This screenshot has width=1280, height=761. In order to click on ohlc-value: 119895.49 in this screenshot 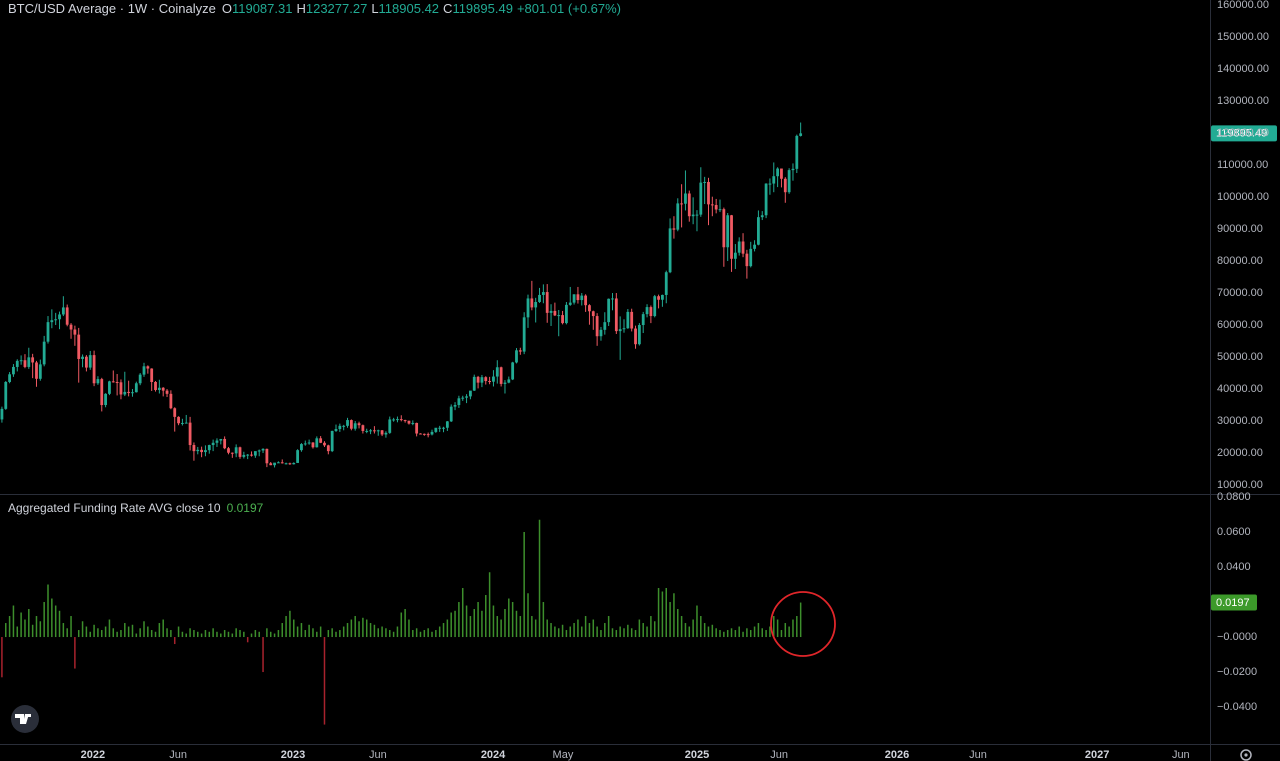, I will do `click(482, 8)`.